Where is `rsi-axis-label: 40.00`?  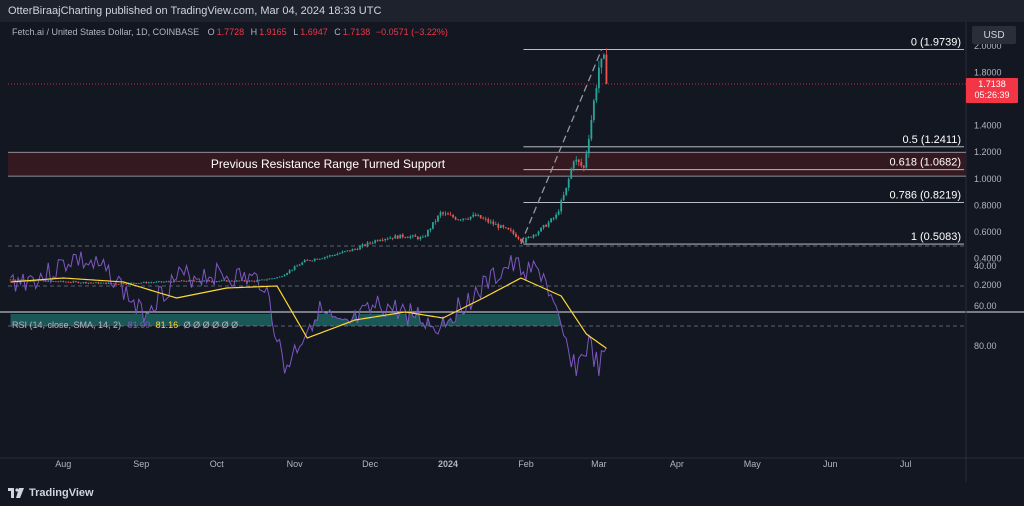
rsi-axis-label: 40.00 is located at coordinates (985, 266).